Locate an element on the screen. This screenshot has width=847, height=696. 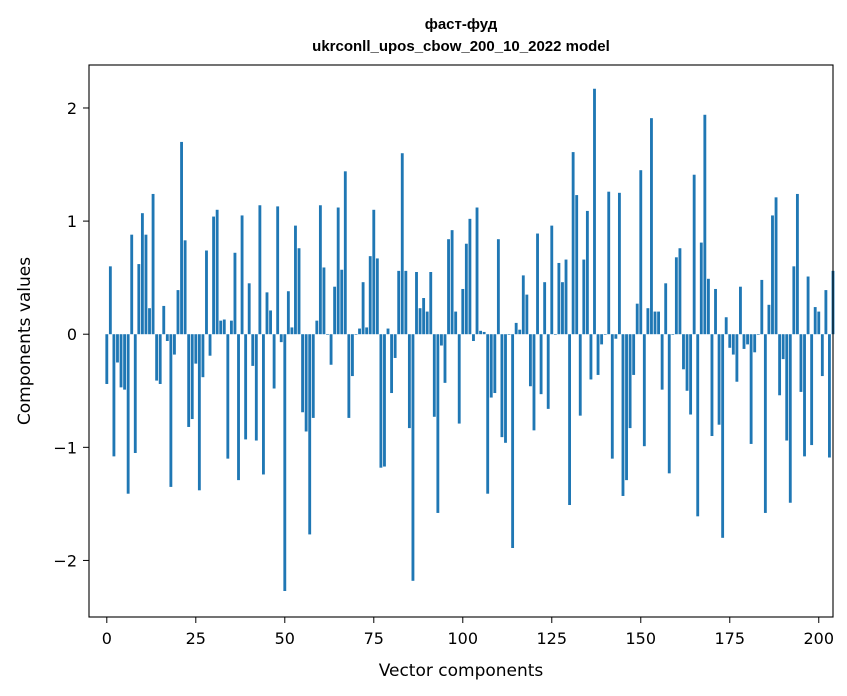
y-tick-label: 1 is located at coordinates (72, 221).